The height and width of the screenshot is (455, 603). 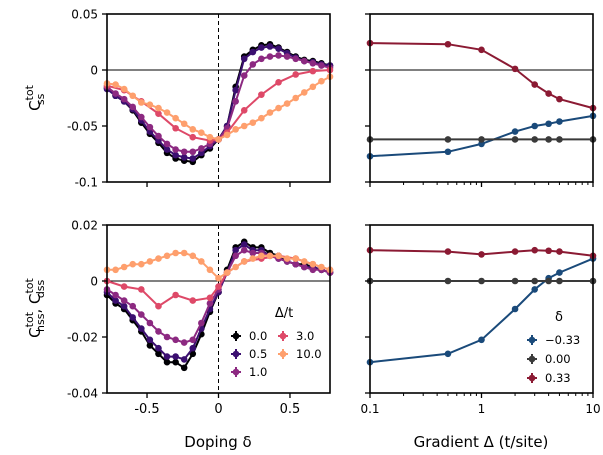 What do you see at coordinates (481, 100) in the screenshot?
I see `panel-top-right` at bounding box center [481, 100].